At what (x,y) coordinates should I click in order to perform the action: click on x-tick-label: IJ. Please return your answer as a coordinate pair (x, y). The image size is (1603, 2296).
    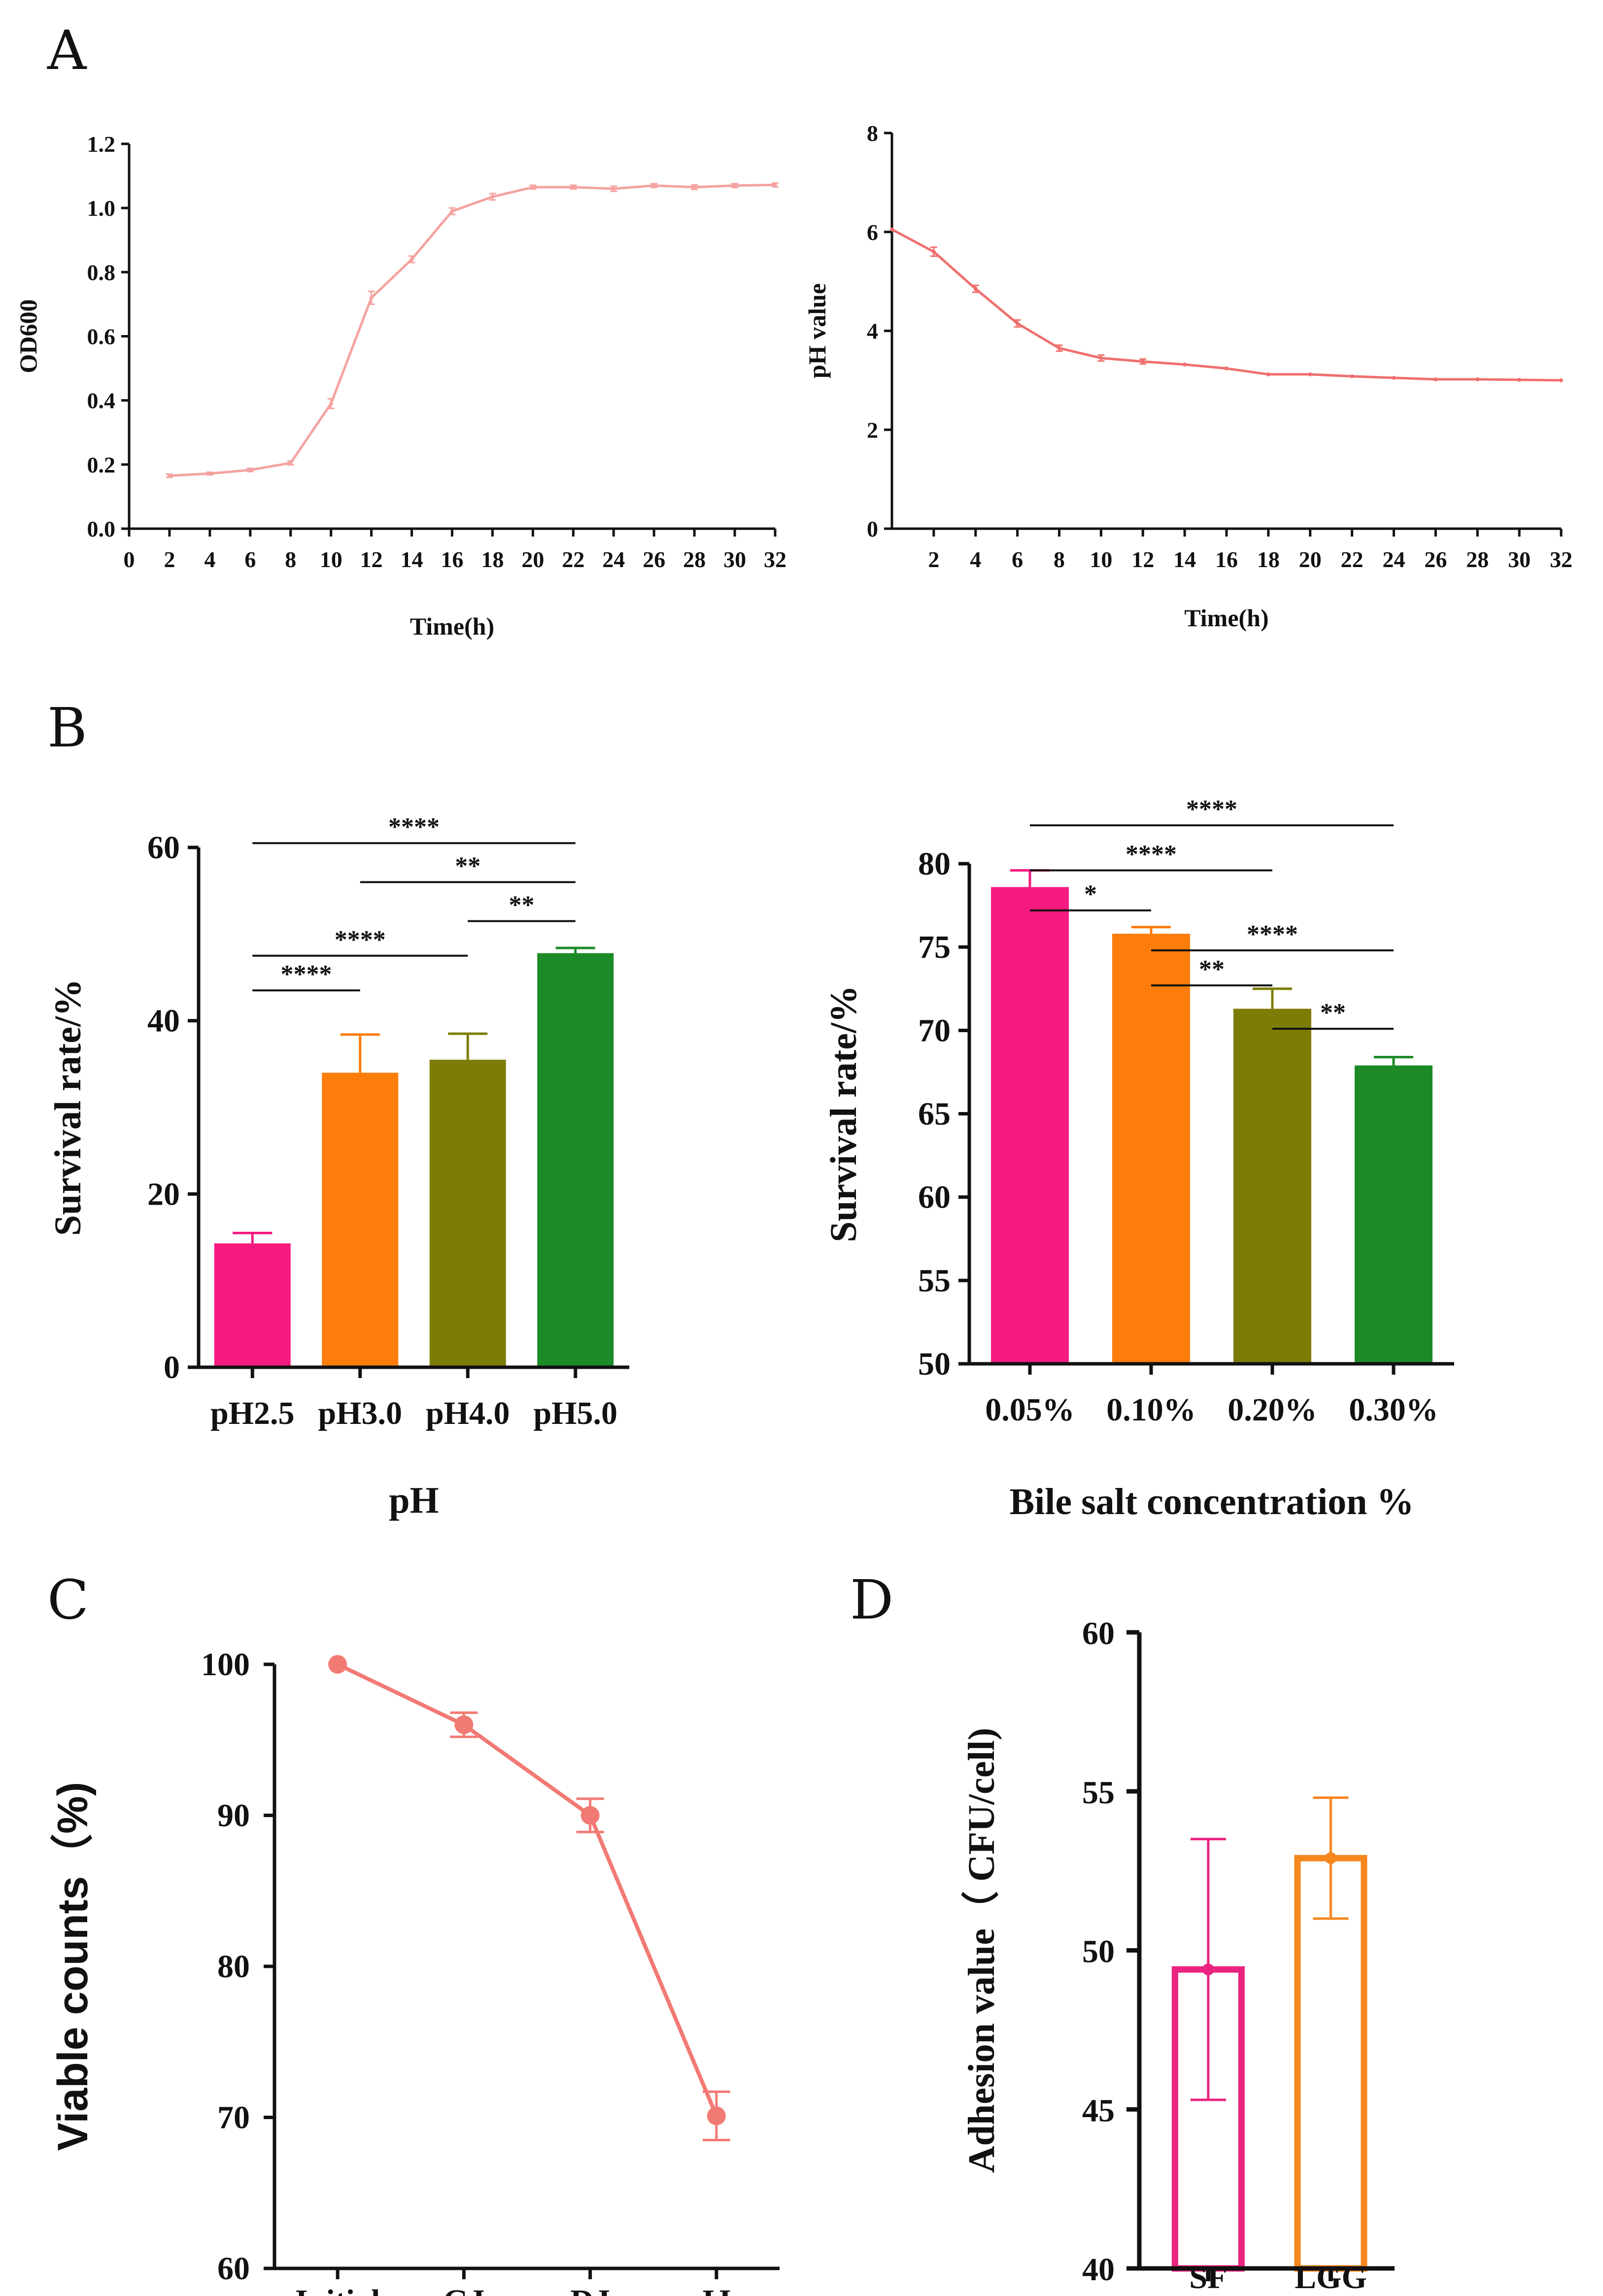
    Looking at the image, I should click on (716, 2289).